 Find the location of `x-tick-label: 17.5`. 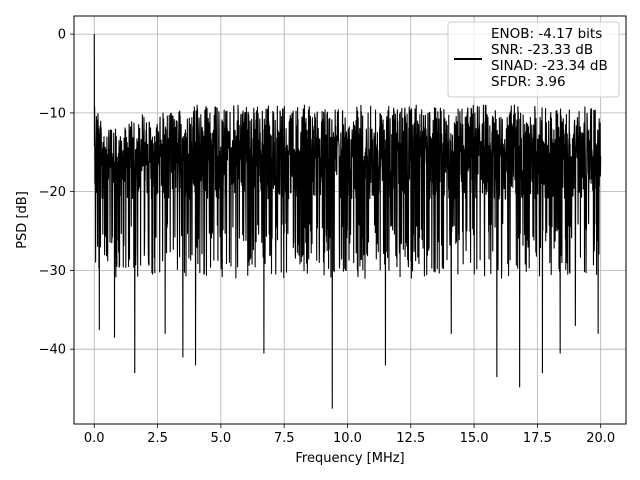

x-tick-label: 17.5 is located at coordinates (537, 438).